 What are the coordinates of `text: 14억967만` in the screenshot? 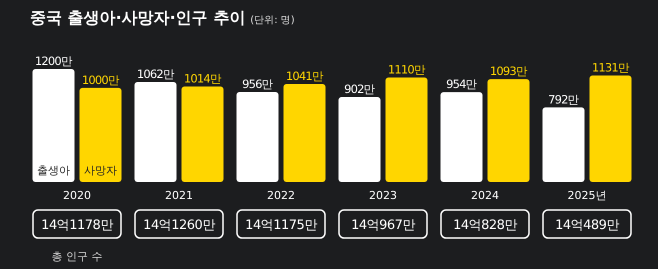 It's located at (383, 225).